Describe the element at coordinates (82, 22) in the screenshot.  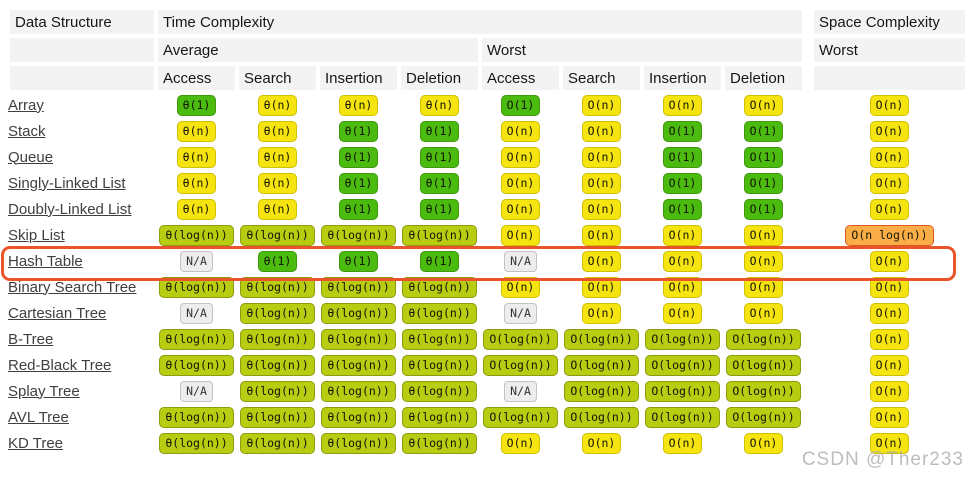
I see `col-header-data-structure: Data Structure` at that location.